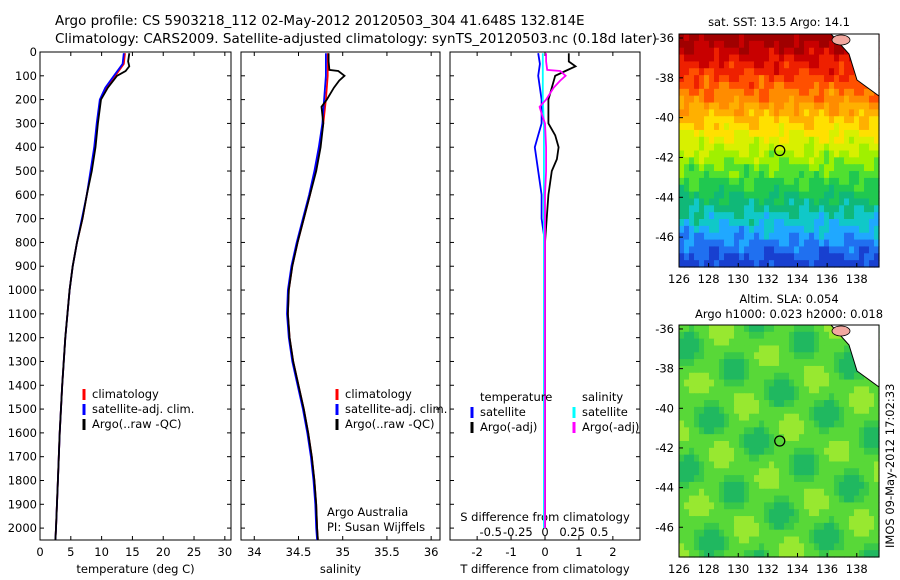 The width and height of the screenshot is (900, 580). What do you see at coordinates (33, 52) in the screenshot?
I see `y-tick-label: 0` at bounding box center [33, 52].